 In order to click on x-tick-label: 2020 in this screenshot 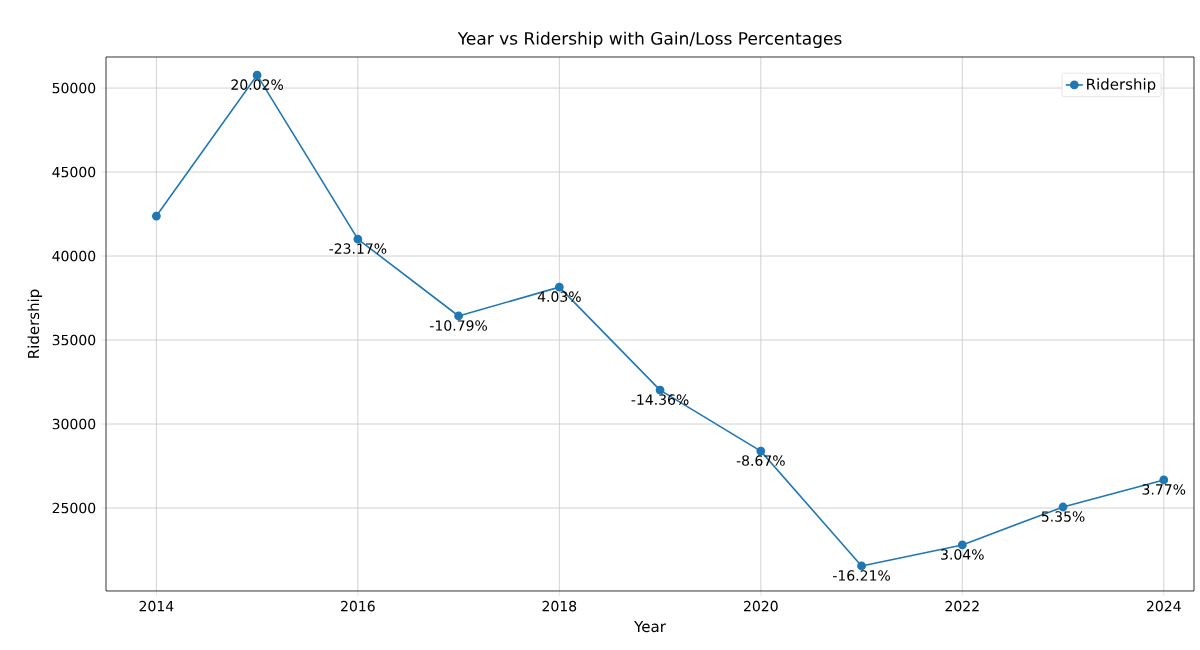, I will do `click(761, 606)`.